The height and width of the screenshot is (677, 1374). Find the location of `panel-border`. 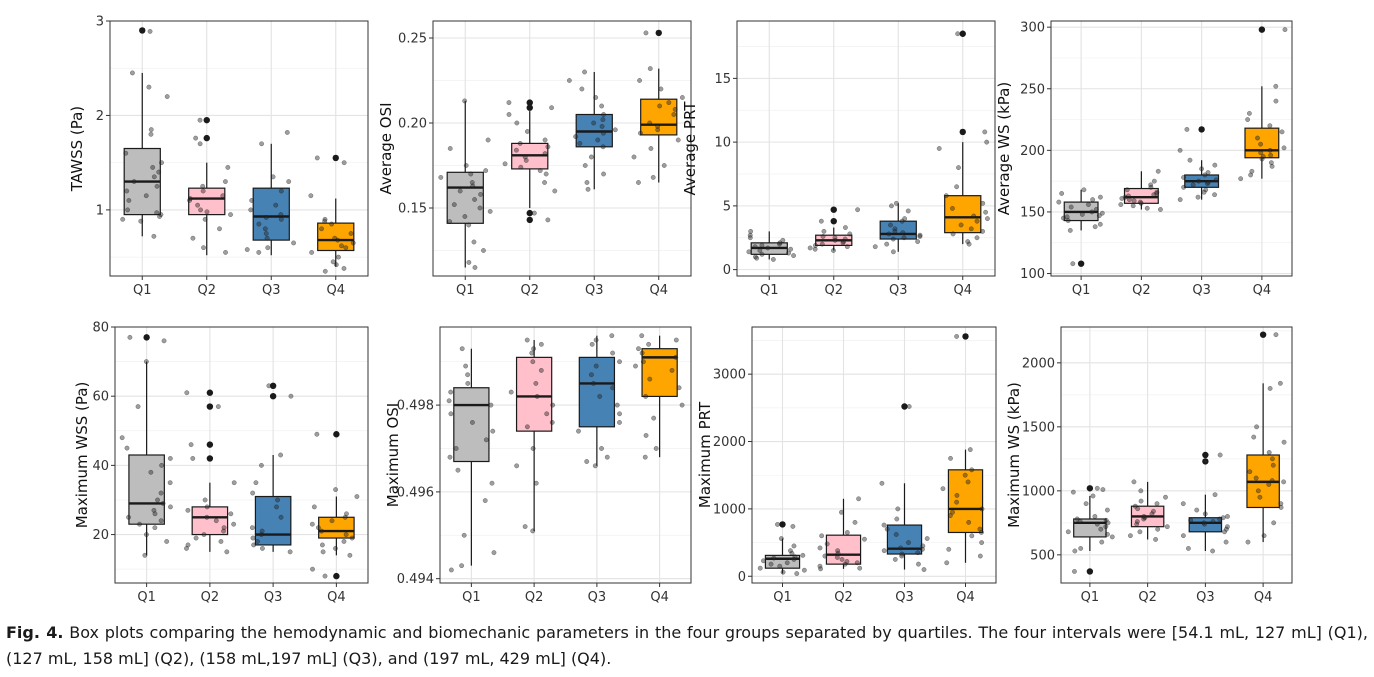

panel-border is located at coordinates (866, 148).